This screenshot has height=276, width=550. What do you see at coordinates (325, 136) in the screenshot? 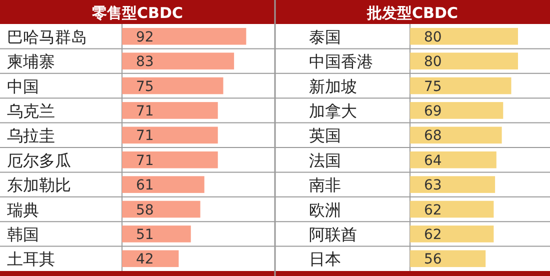
I see `y-tick-label: 英国` at bounding box center [325, 136].